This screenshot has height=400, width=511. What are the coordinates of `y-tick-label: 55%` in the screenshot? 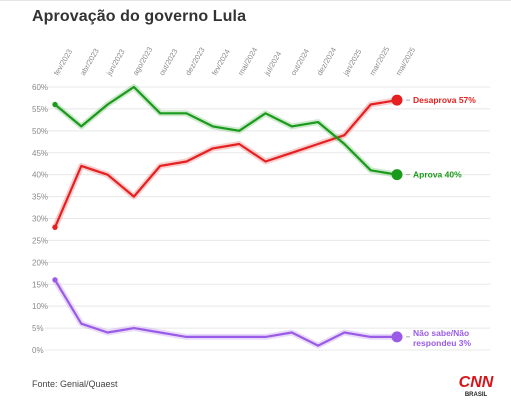 It's located at (40, 109).